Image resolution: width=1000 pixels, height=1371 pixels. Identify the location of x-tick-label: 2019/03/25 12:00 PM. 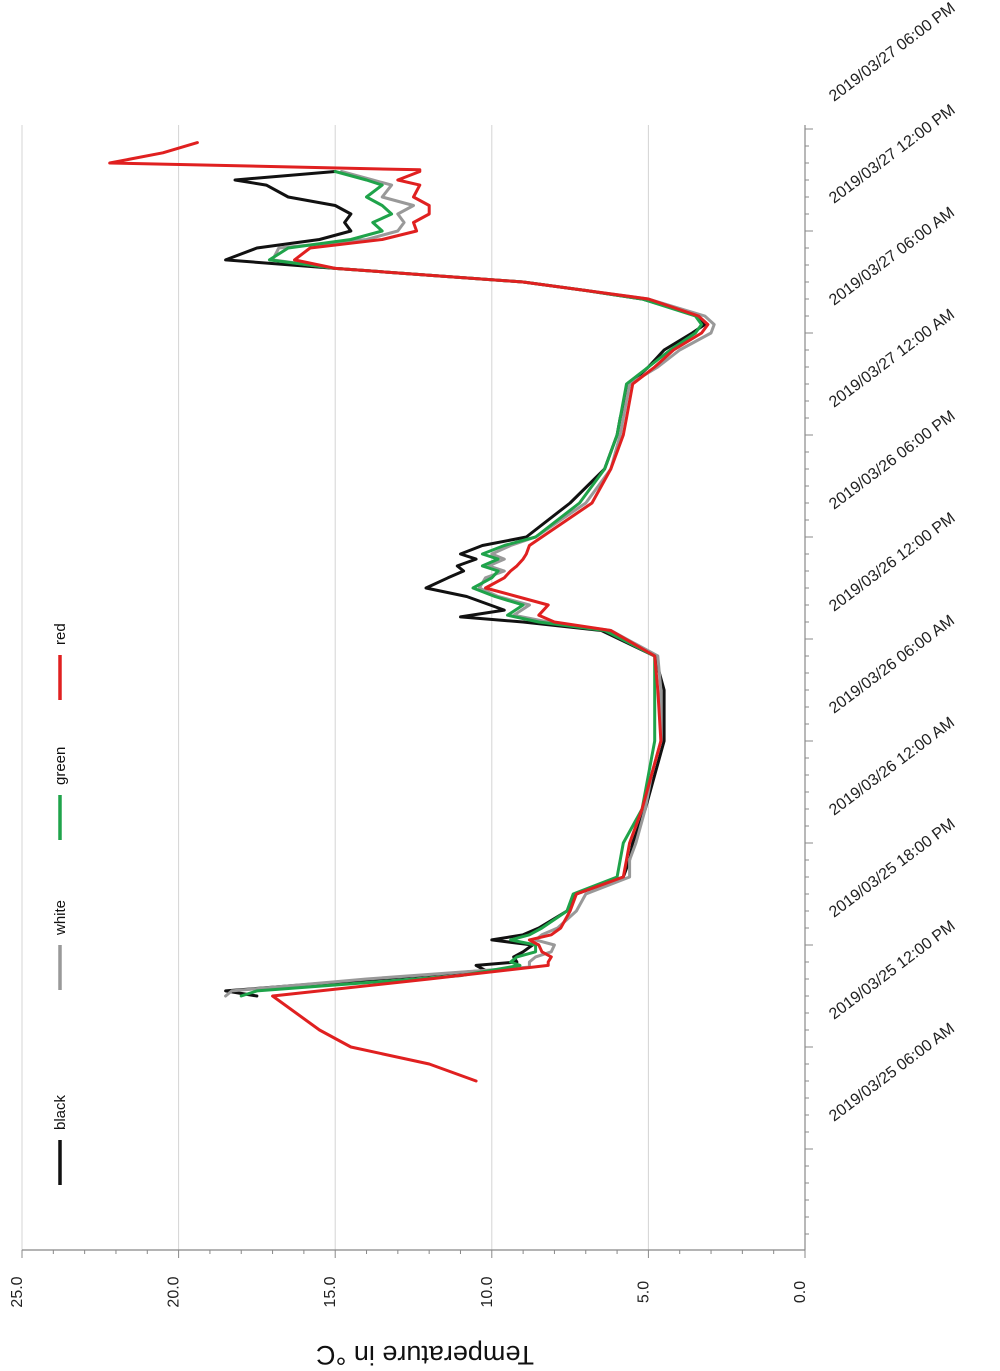
(892, 971).